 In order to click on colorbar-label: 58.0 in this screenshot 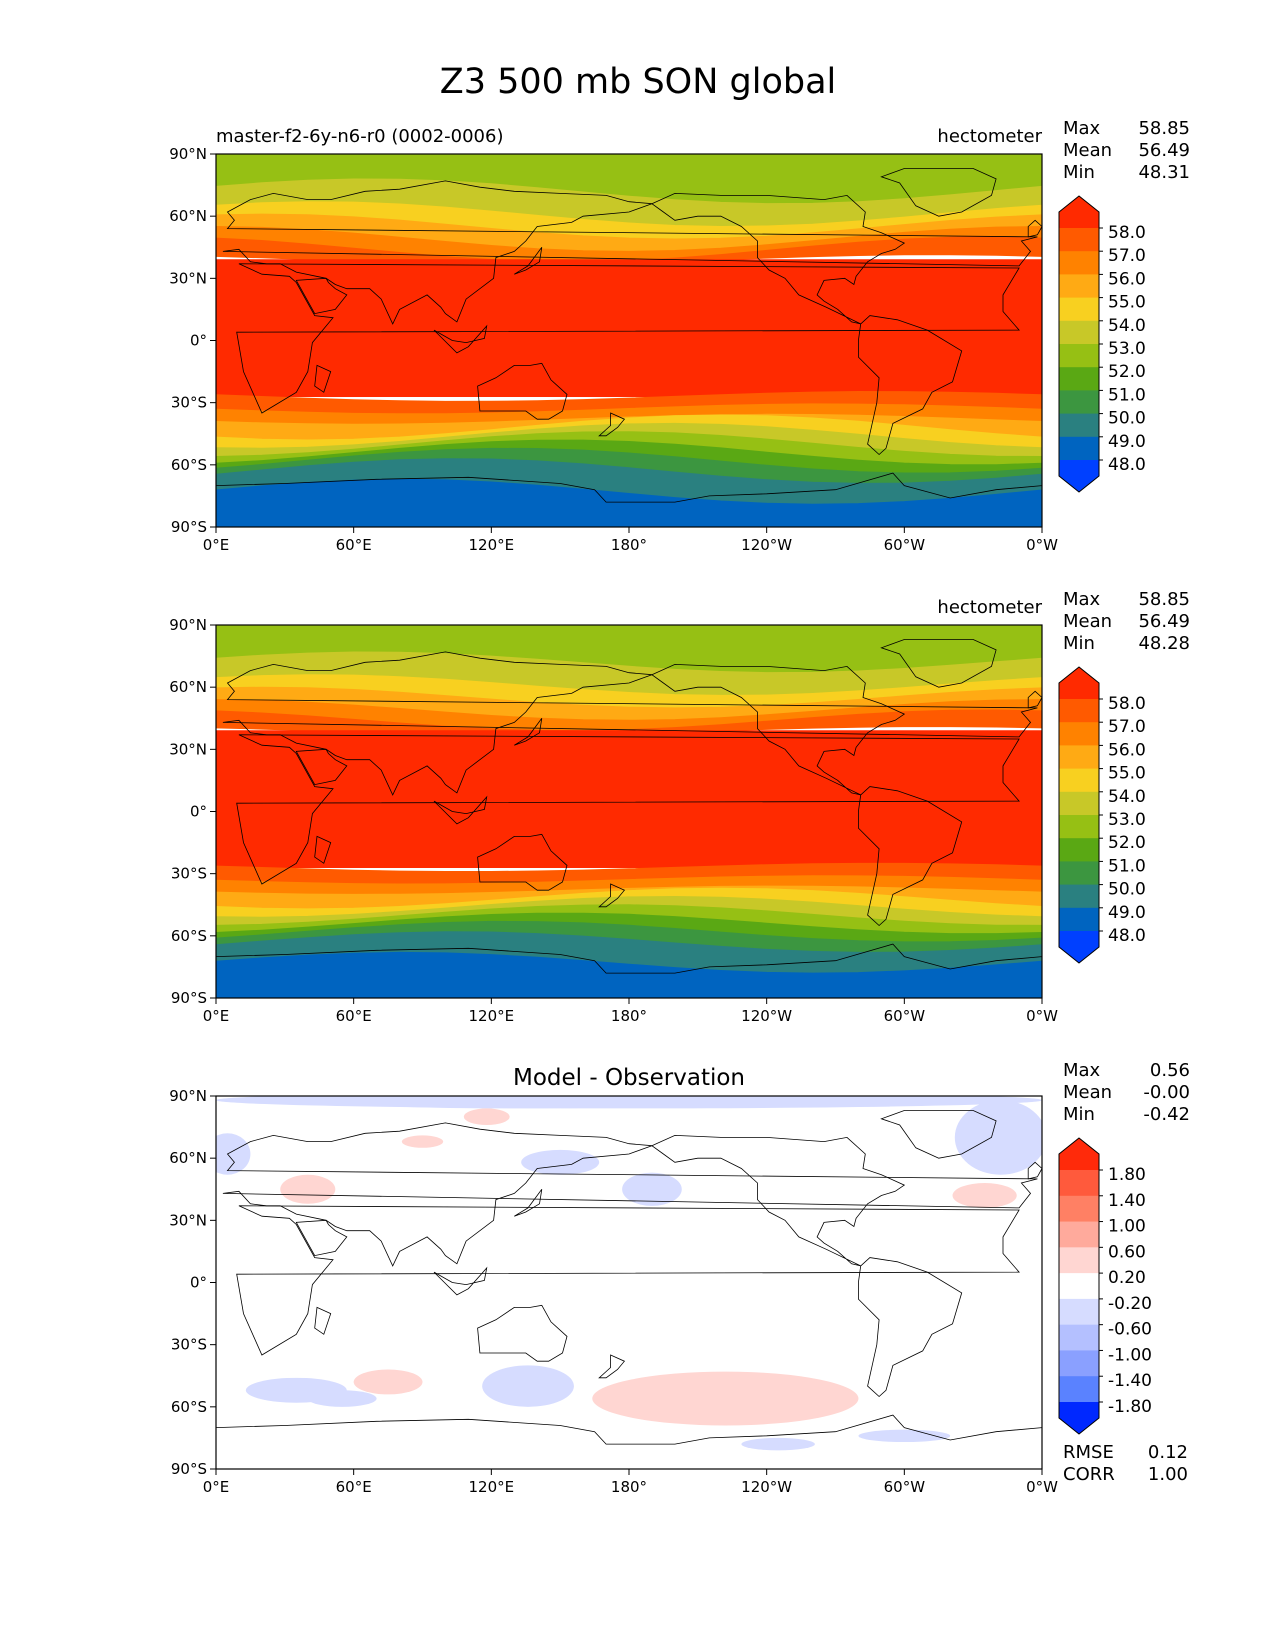, I will do `click(1127, 704)`.